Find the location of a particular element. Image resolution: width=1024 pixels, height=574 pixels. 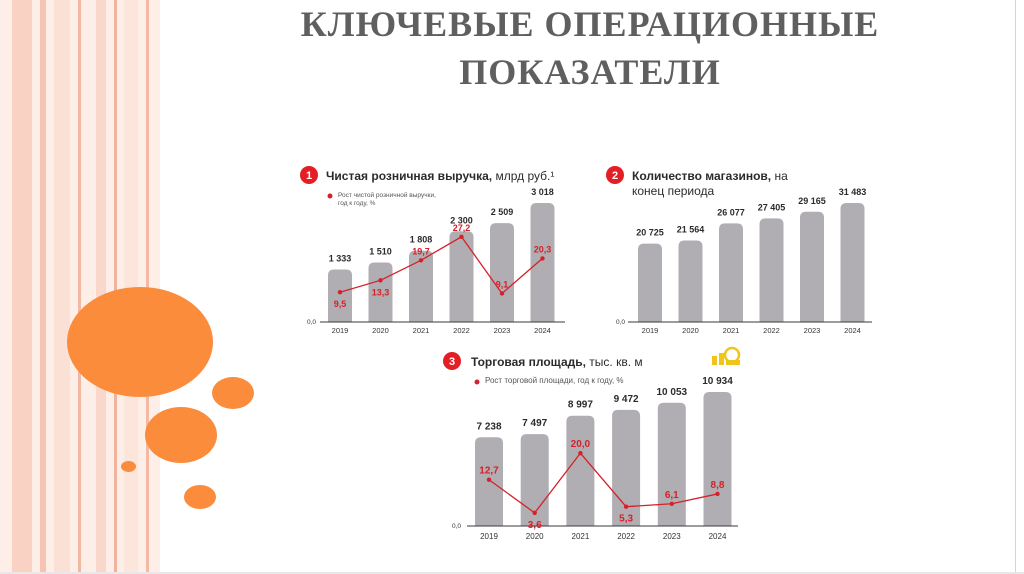

growth-label: 8,8 is located at coordinates (718, 485).